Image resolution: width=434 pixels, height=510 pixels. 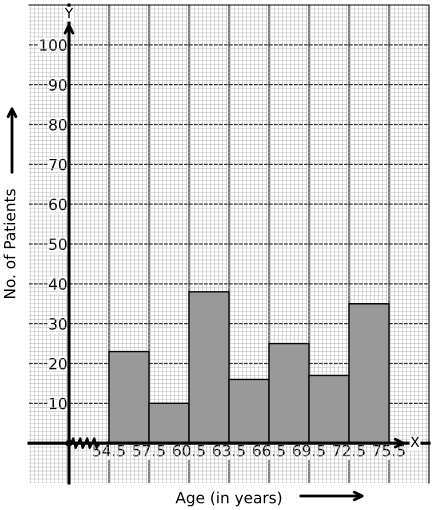 What do you see at coordinates (349, 450) in the screenshot?
I see `x-tick-label: 72.5` at bounding box center [349, 450].